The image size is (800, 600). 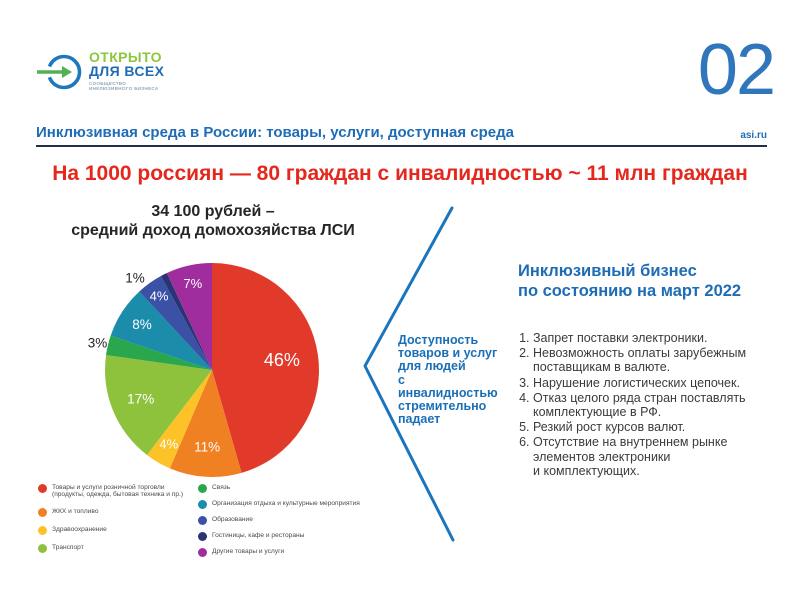 What do you see at coordinates (290, 552) in the screenshot?
I see `legend-item: Другие товары и услуги` at bounding box center [290, 552].